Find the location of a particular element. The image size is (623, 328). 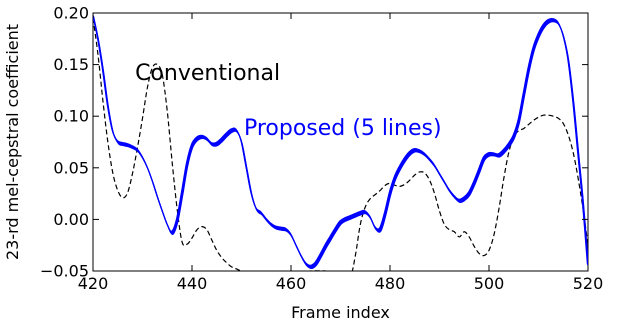

x-tick-label: 500 is located at coordinates (489, 283).